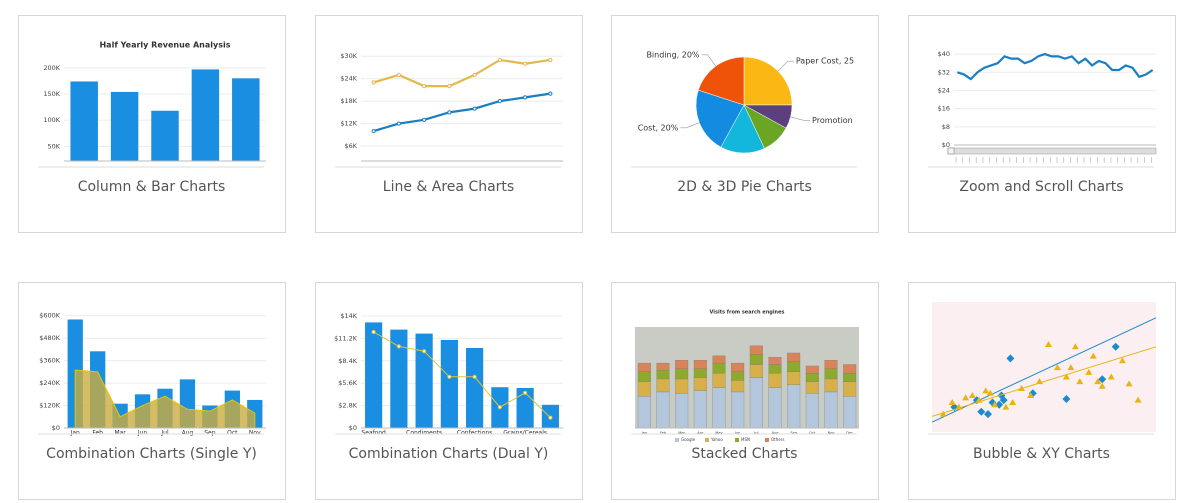 The image size is (1182, 503). What do you see at coordinates (353, 428) in the screenshot?
I see `y-tick-label: $0` at bounding box center [353, 428].